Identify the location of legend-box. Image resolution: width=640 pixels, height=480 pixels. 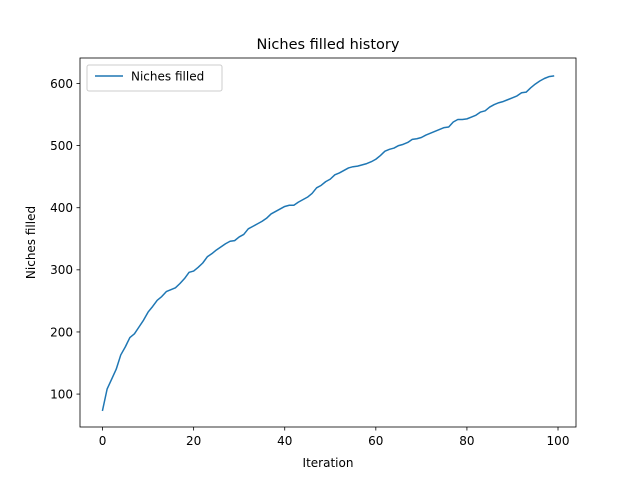
(154, 78).